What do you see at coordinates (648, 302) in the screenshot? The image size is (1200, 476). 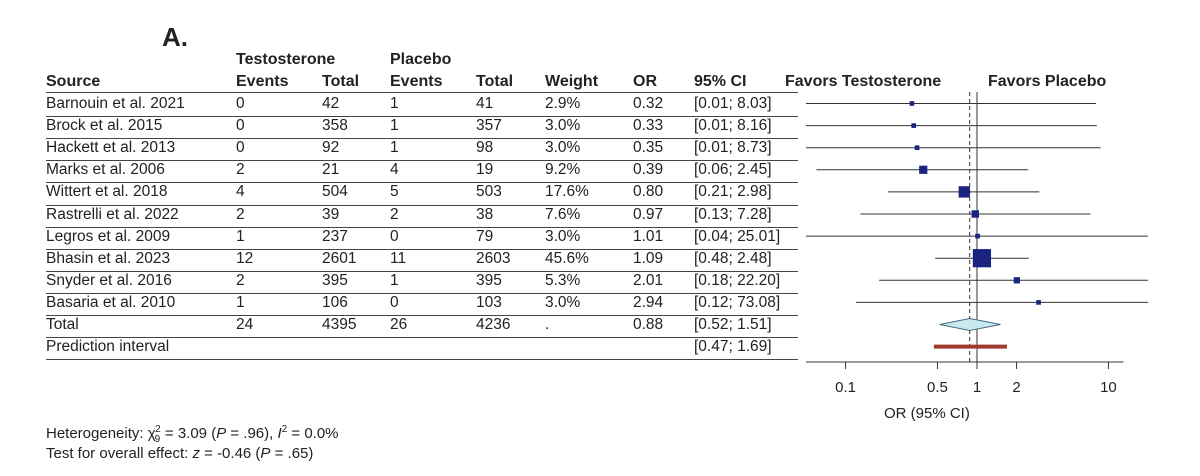 I see `cell-or: 2.94` at bounding box center [648, 302].